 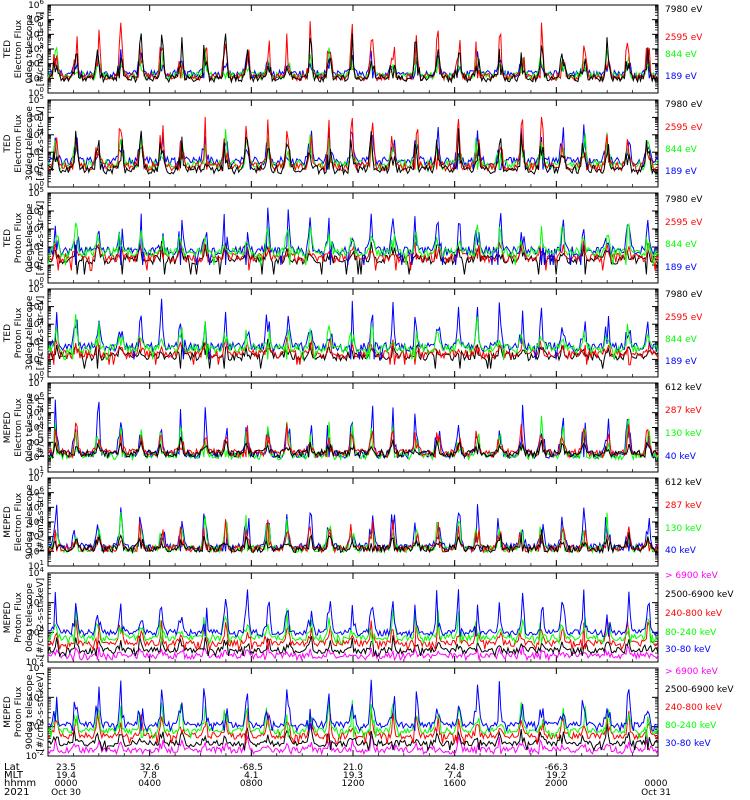 I want to click on x-tick-mlt: 4.1, so click(x=251, y=776).